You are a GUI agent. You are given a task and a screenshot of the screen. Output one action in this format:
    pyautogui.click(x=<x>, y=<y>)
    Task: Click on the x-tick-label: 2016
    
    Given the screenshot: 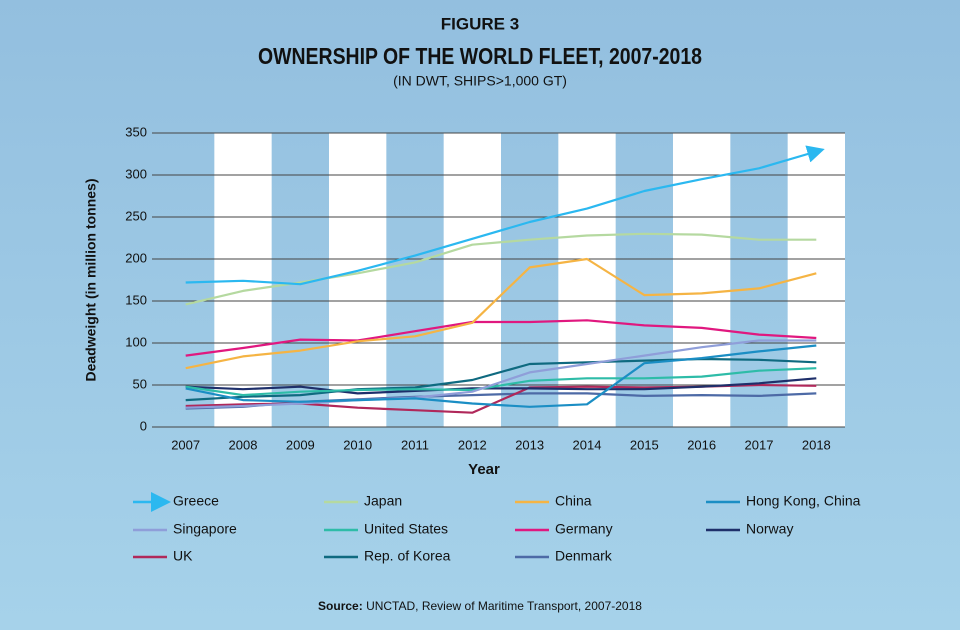 What is the action you would take?
    pyautogui.click(x=701, y=444)
    